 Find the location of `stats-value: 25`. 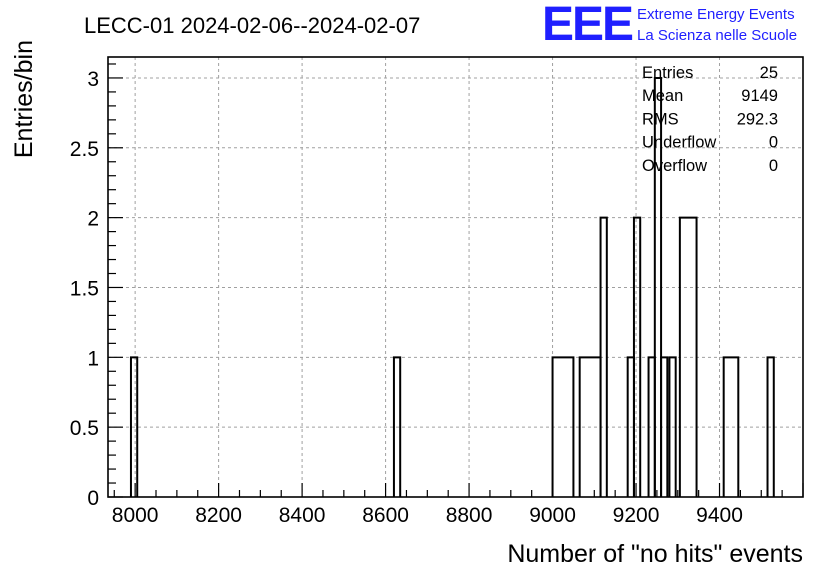

stats-value: 25 is located at coordinates (769, 73).